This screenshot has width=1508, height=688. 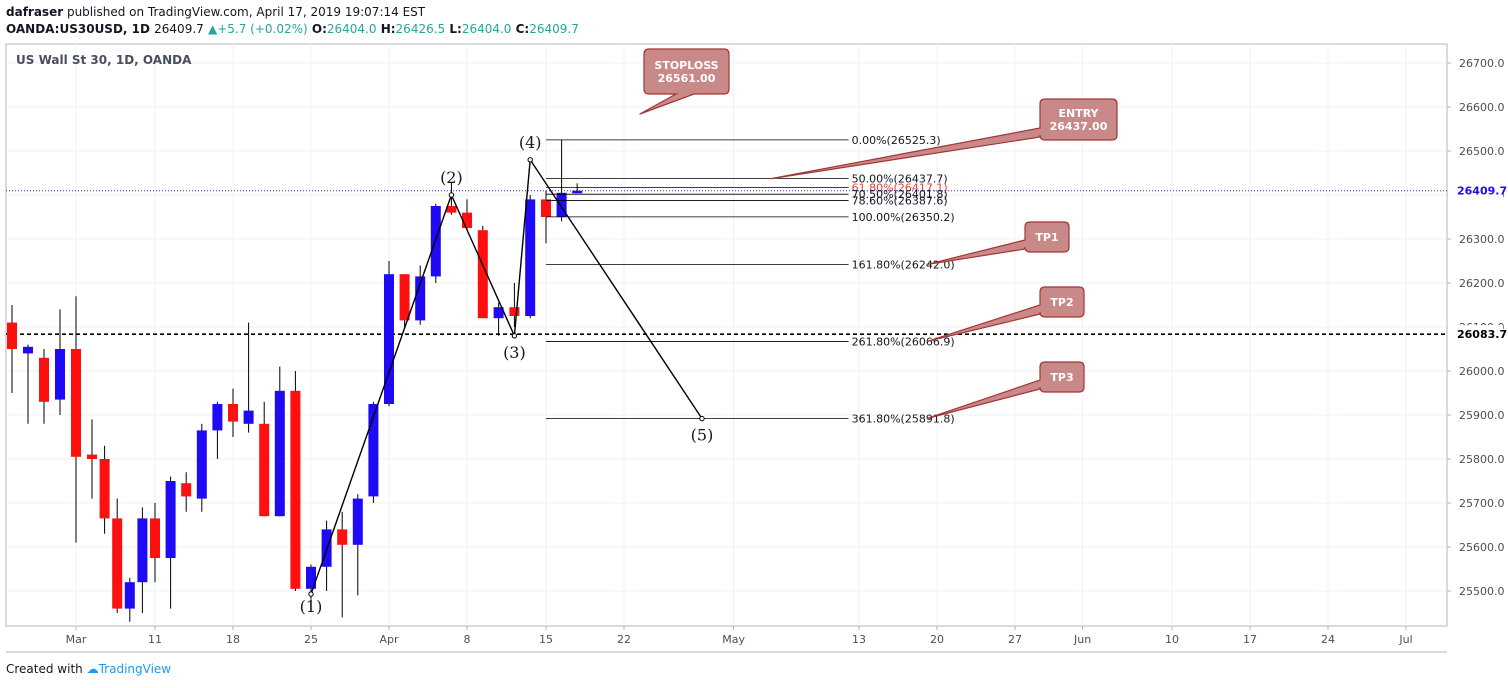 What do you see at coordinates (546, 639) in the screenshot?
I see `x-tick-label: 15` at bounding box center [546, 639].